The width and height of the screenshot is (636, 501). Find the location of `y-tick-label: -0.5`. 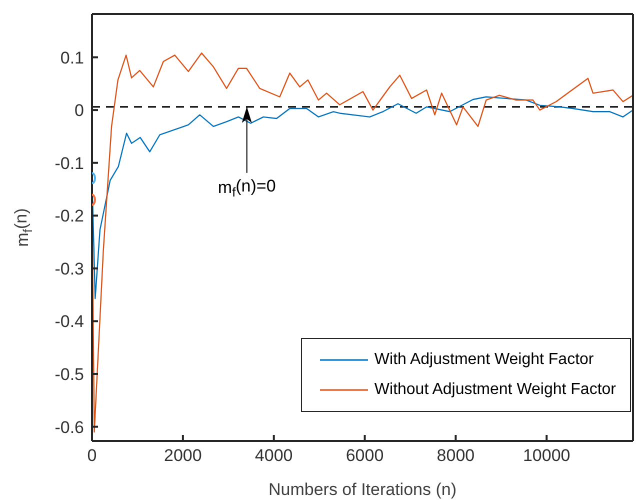

y-tick-label: -0.5 is located at coordinates (69, 374).